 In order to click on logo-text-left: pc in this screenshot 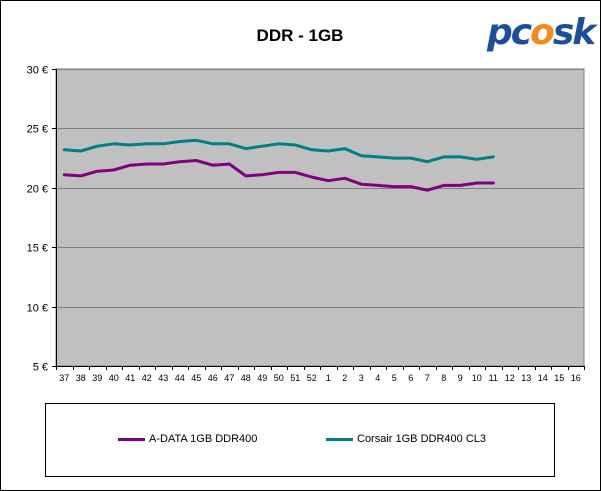, I will do `click(509, 32)`.